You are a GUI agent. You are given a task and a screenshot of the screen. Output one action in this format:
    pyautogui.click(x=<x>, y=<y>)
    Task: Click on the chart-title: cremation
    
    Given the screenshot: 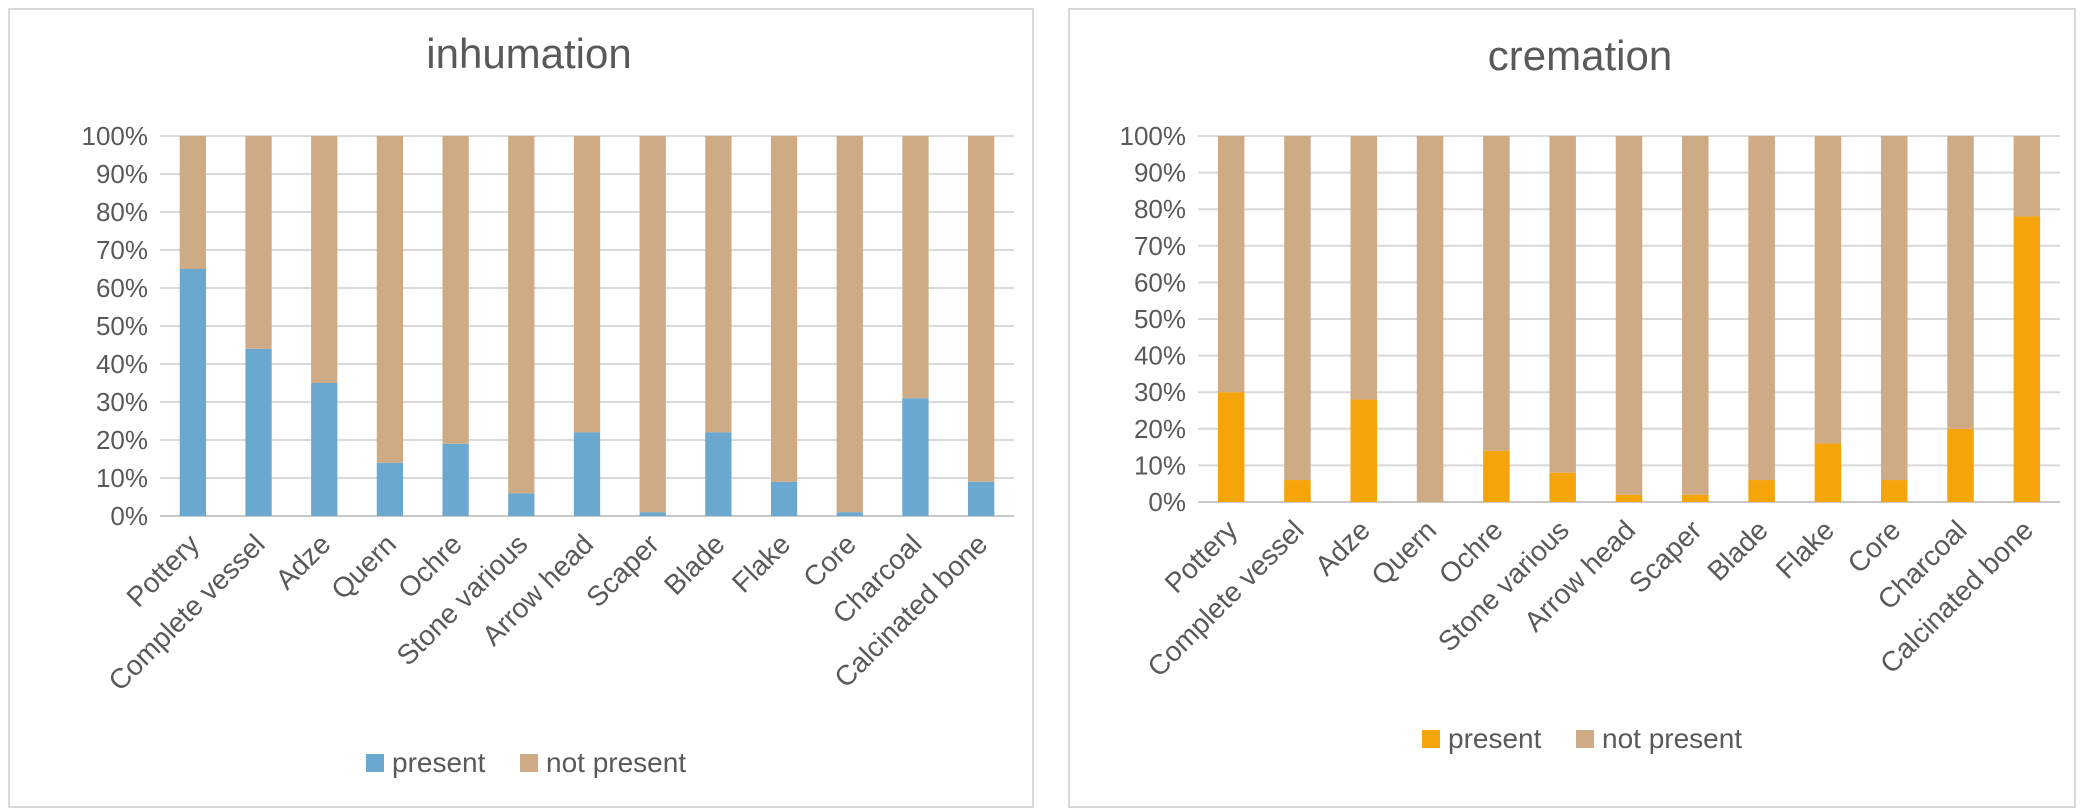 What is the action you would take?
    pyautogui.click(x=1580, y=55)
    